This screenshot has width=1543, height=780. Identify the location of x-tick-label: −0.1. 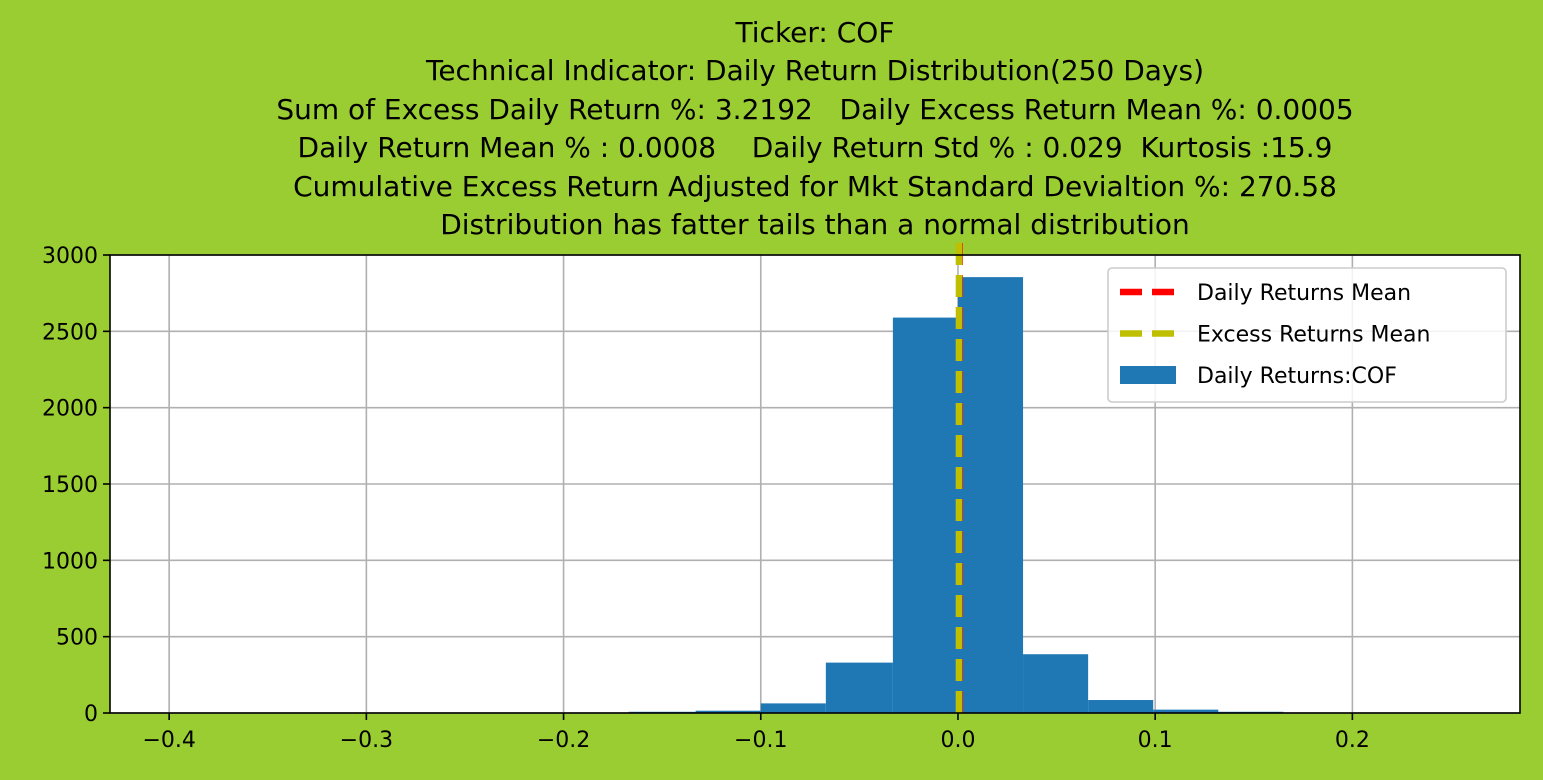
(760, 740).